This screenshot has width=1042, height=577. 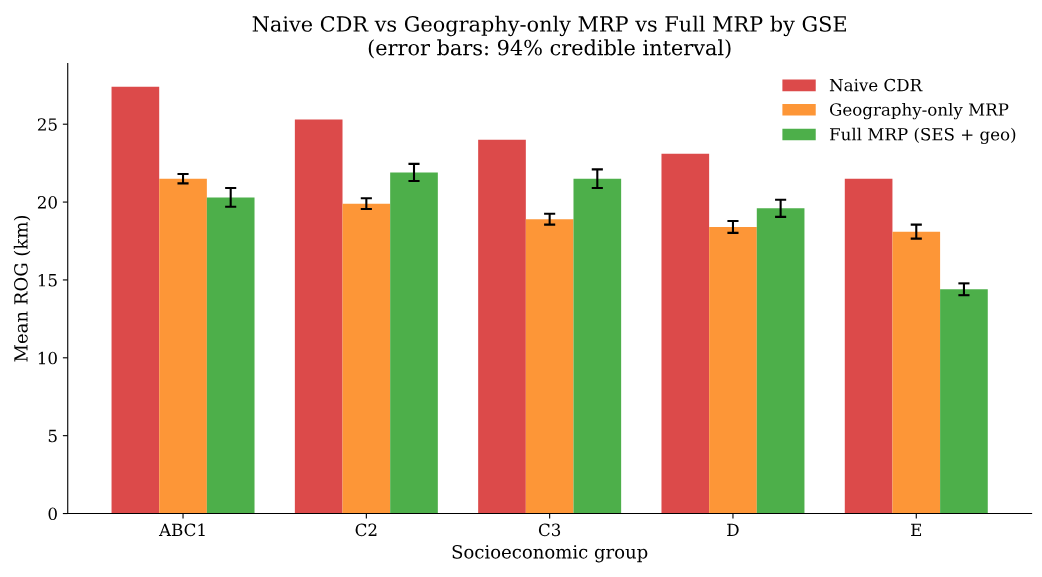 What do you see at coordinates (549, 37) in the screenshot?
I see `chart-title: Naive CDR vs Geography-only MRP vs Full MRP by GSE (error bars: 94% credible interval)` at bounding box center [549, 37].